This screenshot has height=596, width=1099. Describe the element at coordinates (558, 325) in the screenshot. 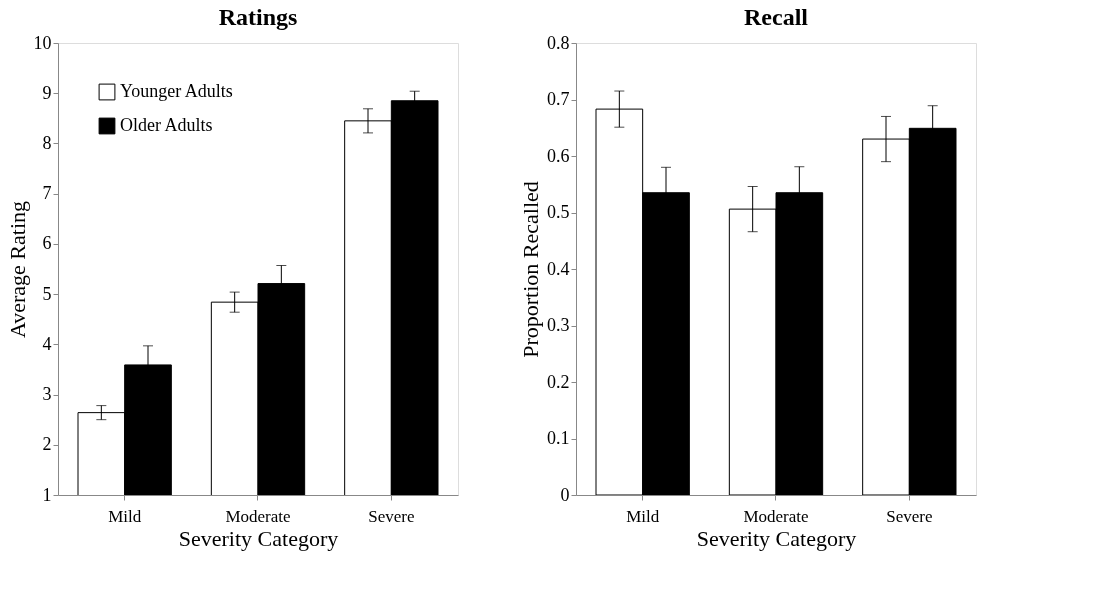

I see `y-tick-label: 0.3` at that location.